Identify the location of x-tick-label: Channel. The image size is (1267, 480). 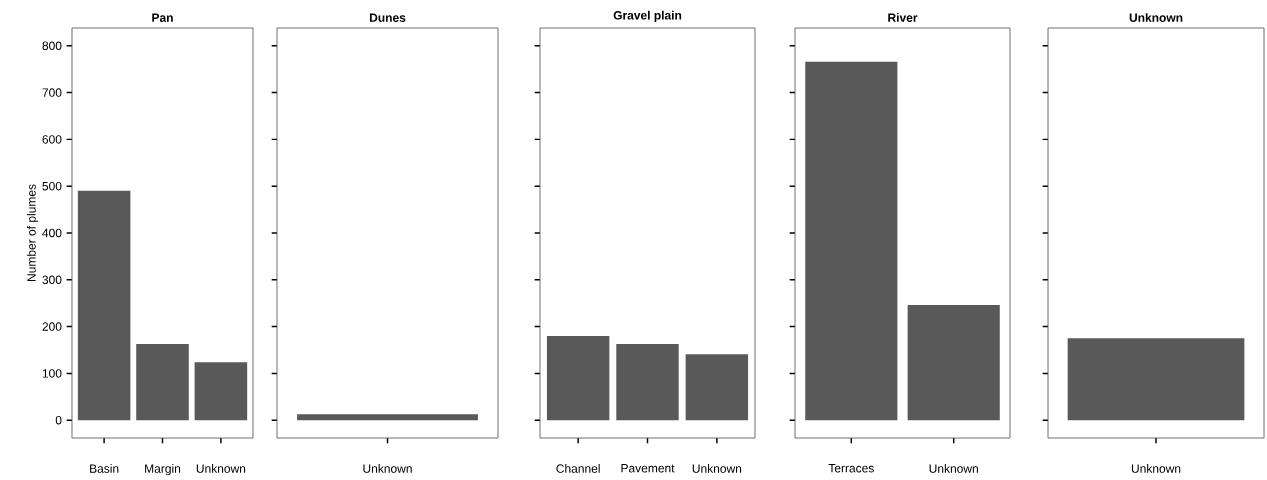
(578, 469).